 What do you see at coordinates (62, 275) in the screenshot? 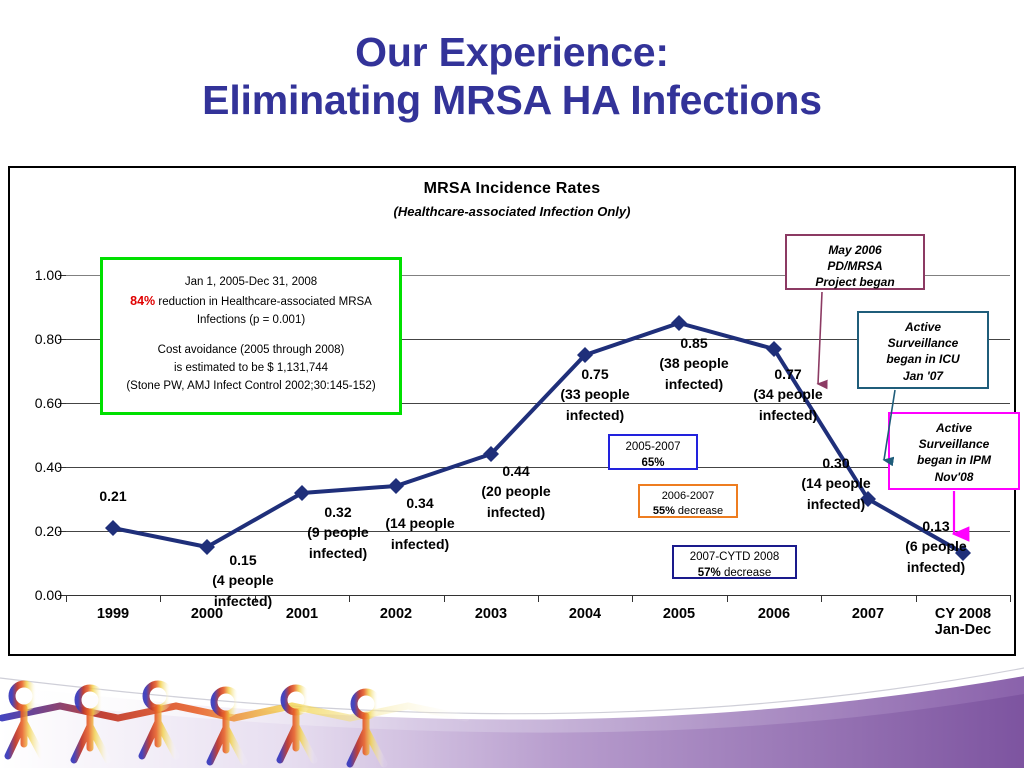
I see `ytick-mark-1.00` at bounding box center [62, 275].